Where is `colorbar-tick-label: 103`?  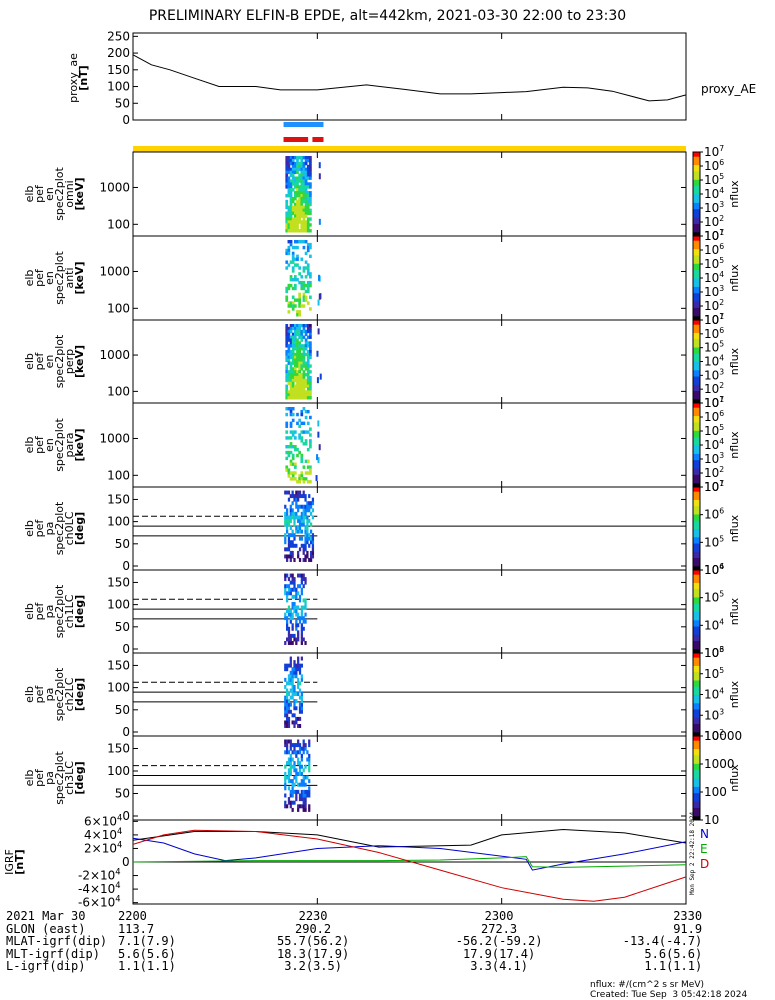 colorbar-tick-label: 103 is located at coordinates (714, 374).